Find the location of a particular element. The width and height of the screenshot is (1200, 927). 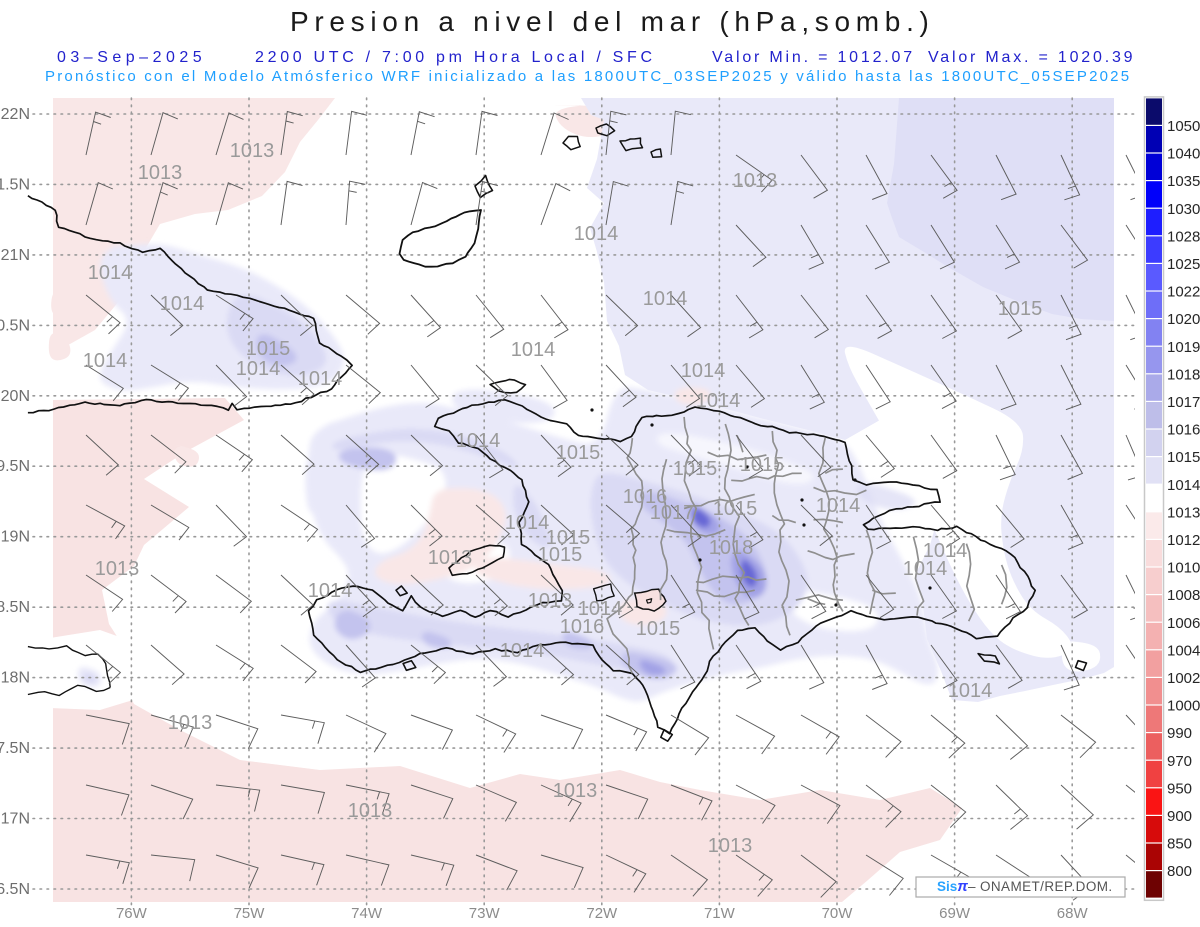

svg-text: 69W is located at coordinates (955, 913).